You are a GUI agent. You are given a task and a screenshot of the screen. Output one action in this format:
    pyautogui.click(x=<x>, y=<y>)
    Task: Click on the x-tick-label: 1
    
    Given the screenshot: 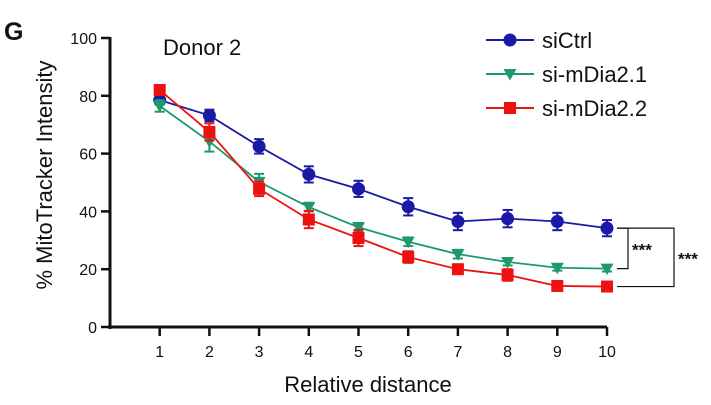 What is the action you would take?
    pyautogui.click(x=159, y=352)
    